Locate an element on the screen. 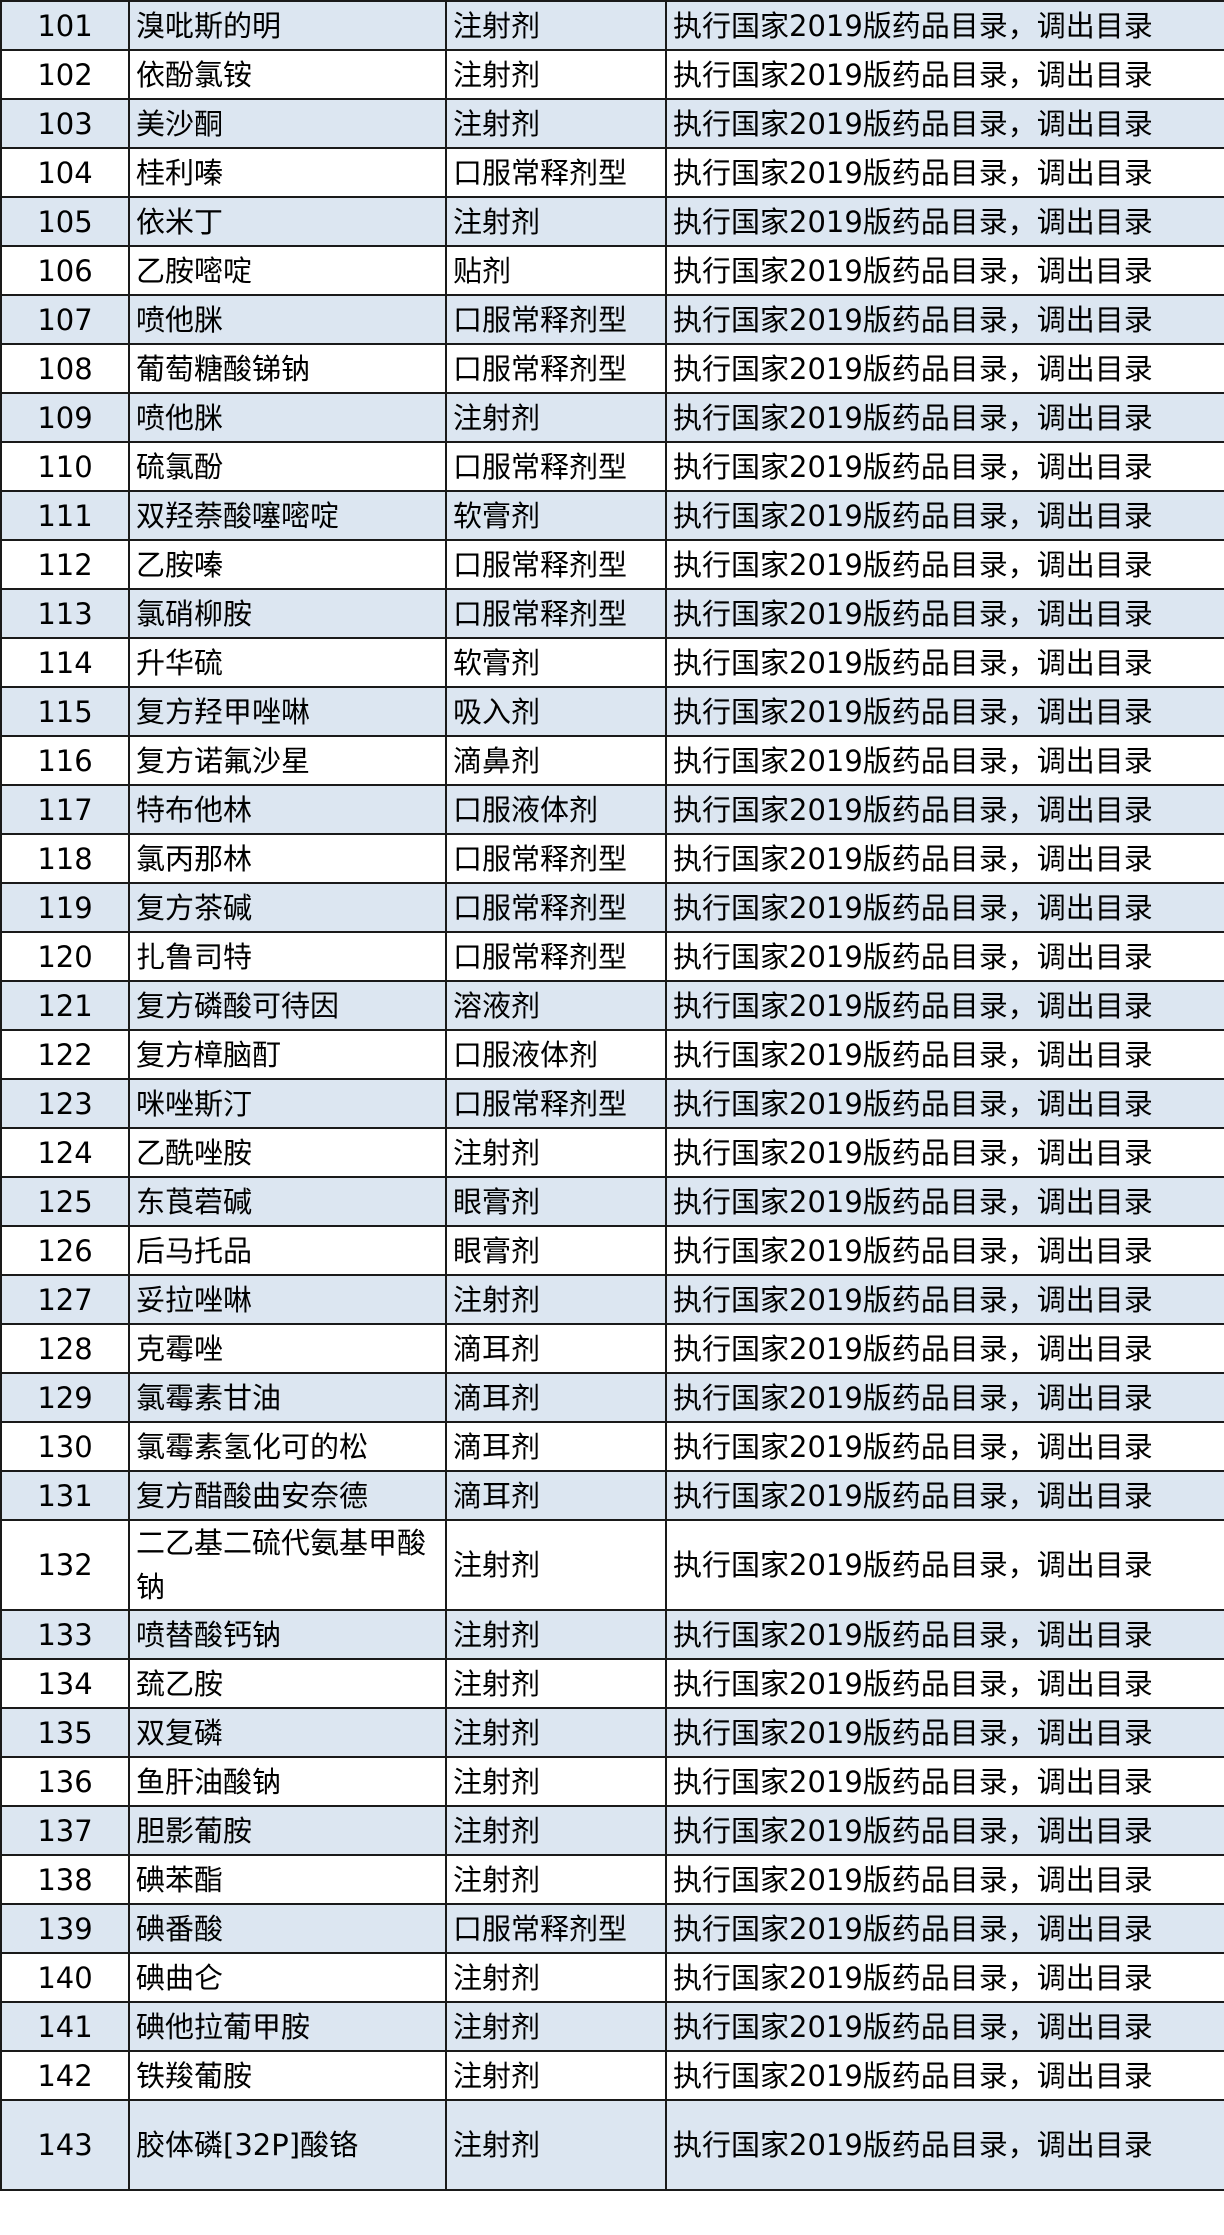 This screenshot has width=1224, height=2235. row-number-cell: 141 is located at coordinates (65, 2026).